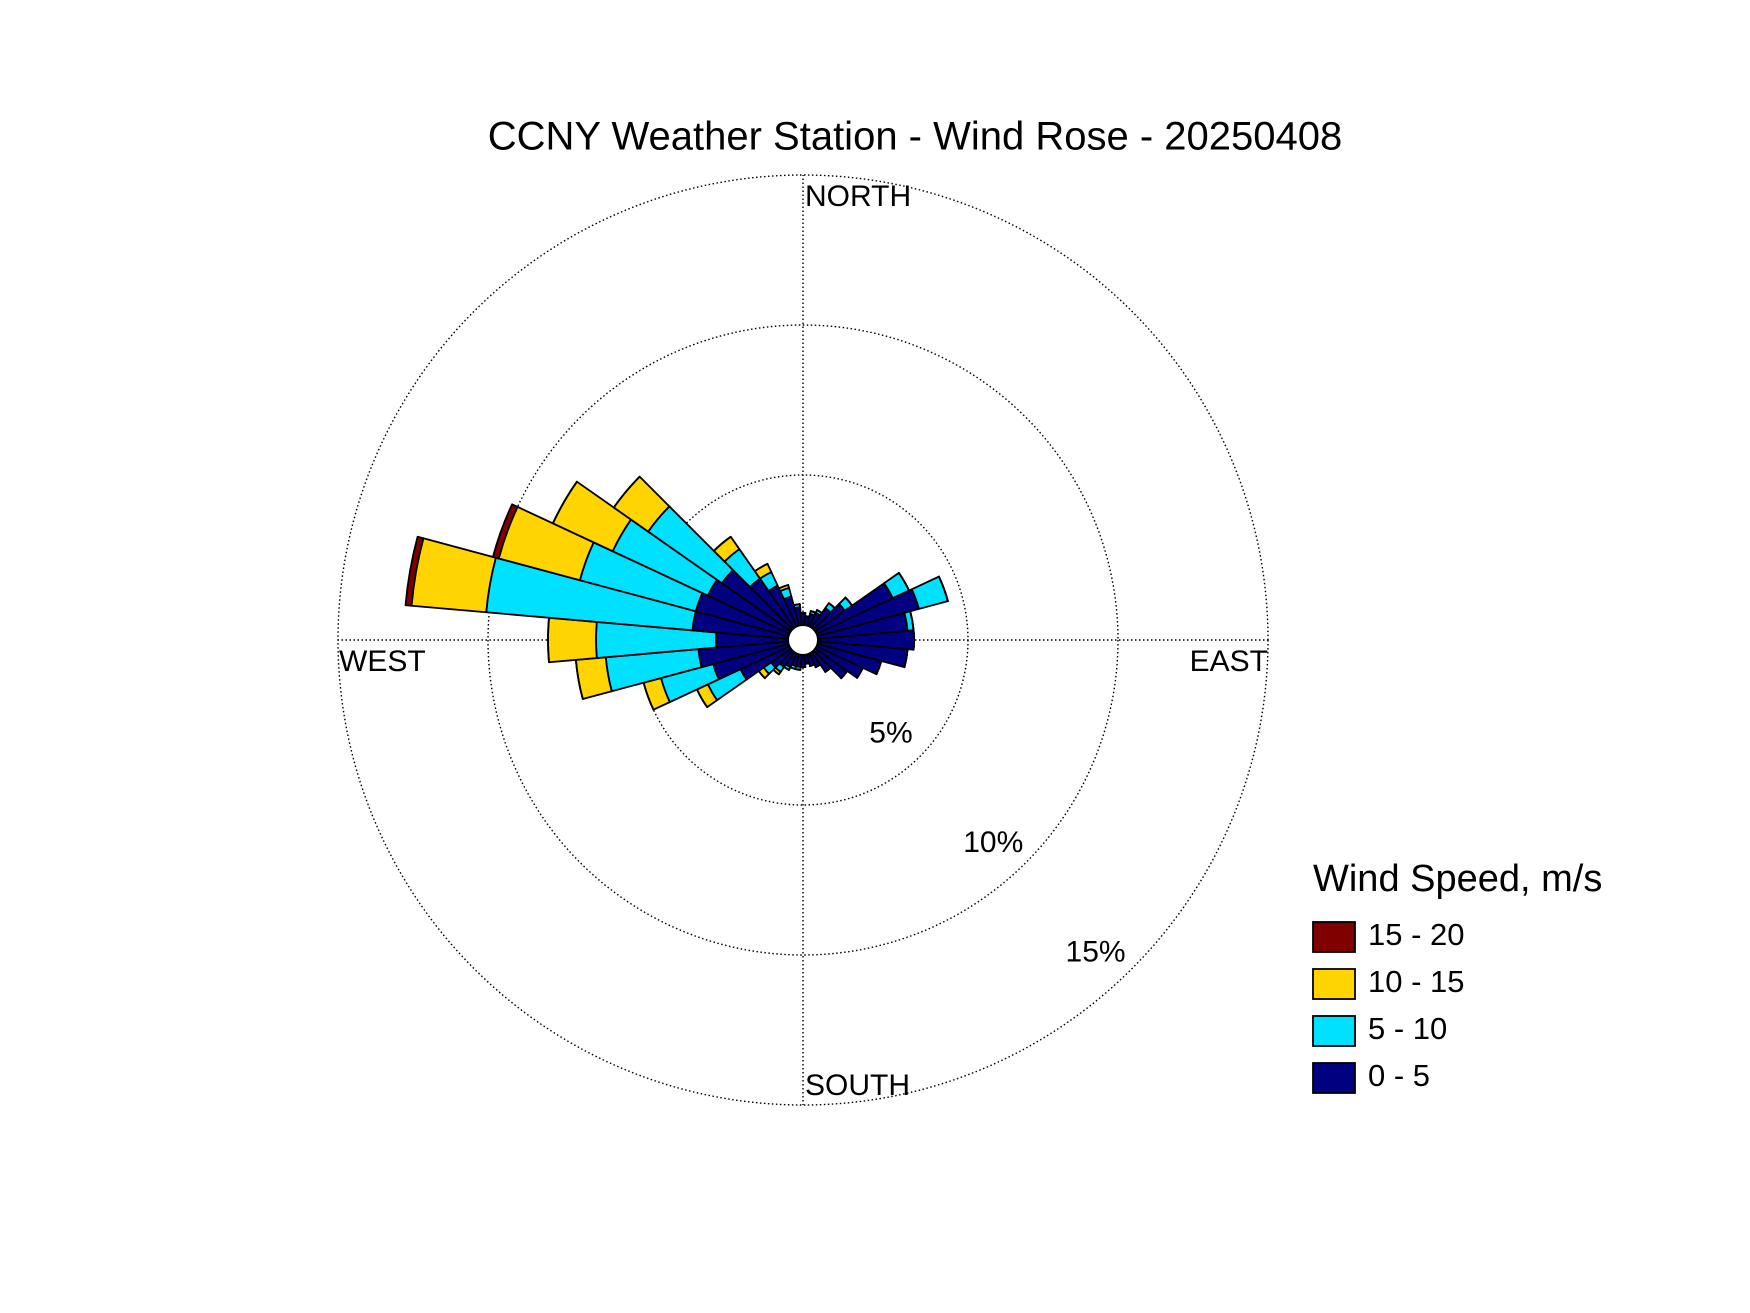 The width and height of the screenshot is (1750, 1313). What do you see at coordinates (1416, 934) in the screenshot?
I see `legend-label: 15 - 20` at bounding box center [1416, 934].